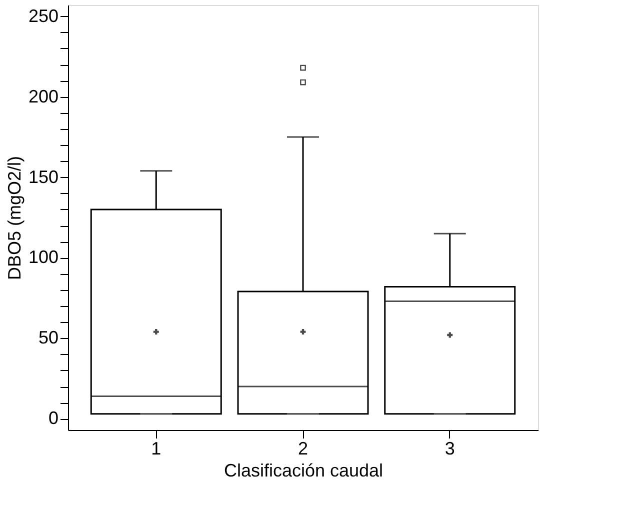  Describe the element at coordinates (156, 448) in the screenshot. I see `x-tick-label: 1` at that location.